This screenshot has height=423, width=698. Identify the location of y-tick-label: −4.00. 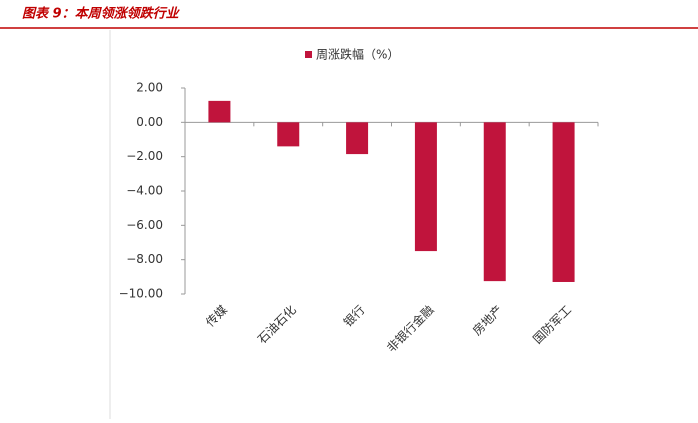
(144, 191).